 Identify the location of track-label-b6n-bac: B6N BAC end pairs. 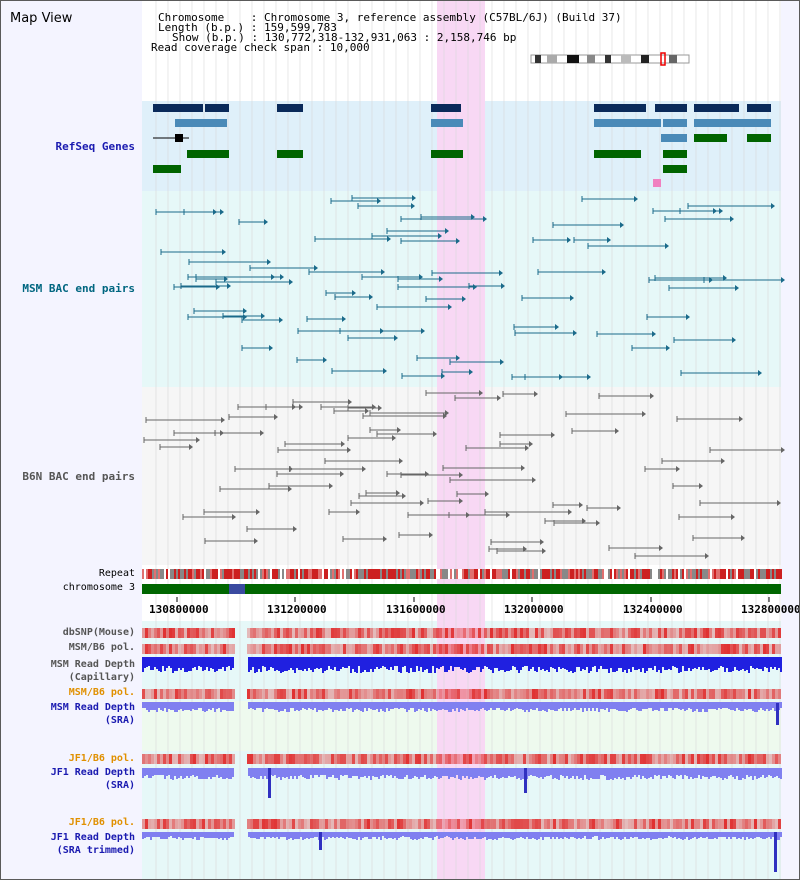
(78, 476).